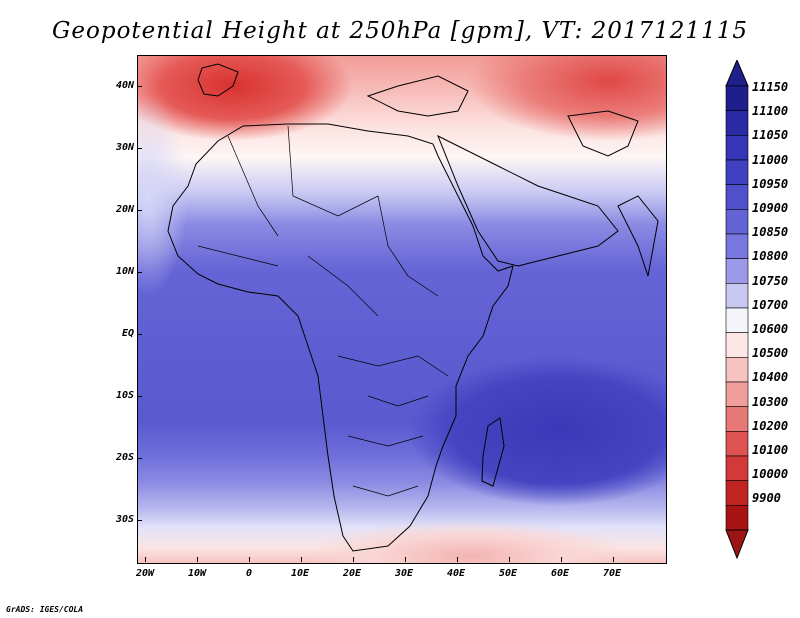  I want to click on lat-label-30s: 30S, so click(124, 519).